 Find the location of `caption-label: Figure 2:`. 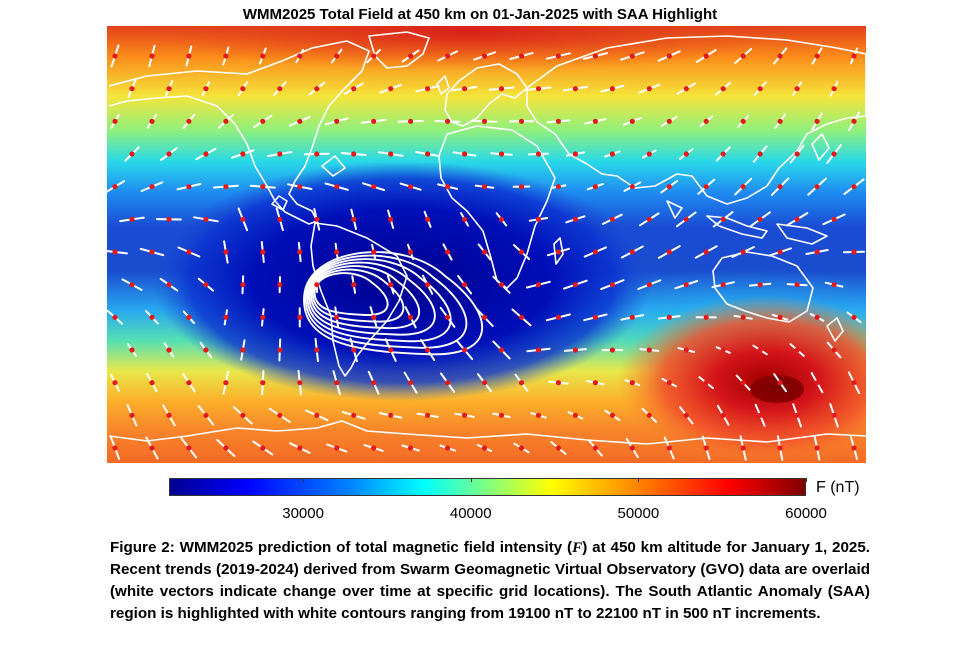

caption-label: Figure 2: is located at coordinates (142, 547).